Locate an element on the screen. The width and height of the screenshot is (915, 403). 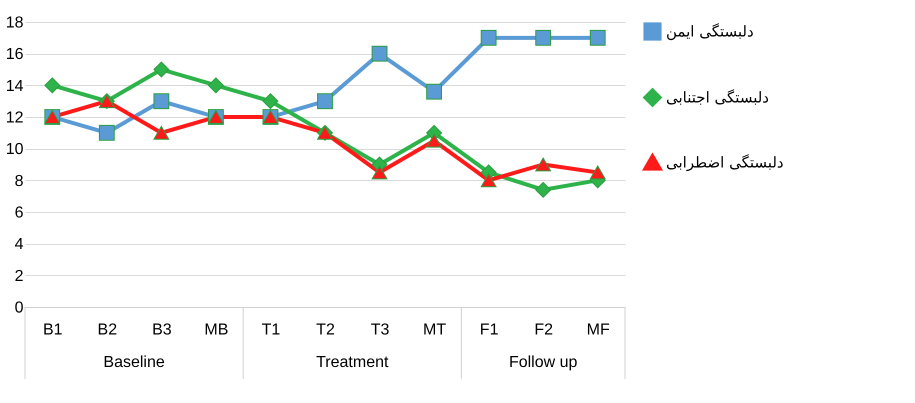
legend-label: دلبستگی اضطرابی is located at coordinates (725, 163).